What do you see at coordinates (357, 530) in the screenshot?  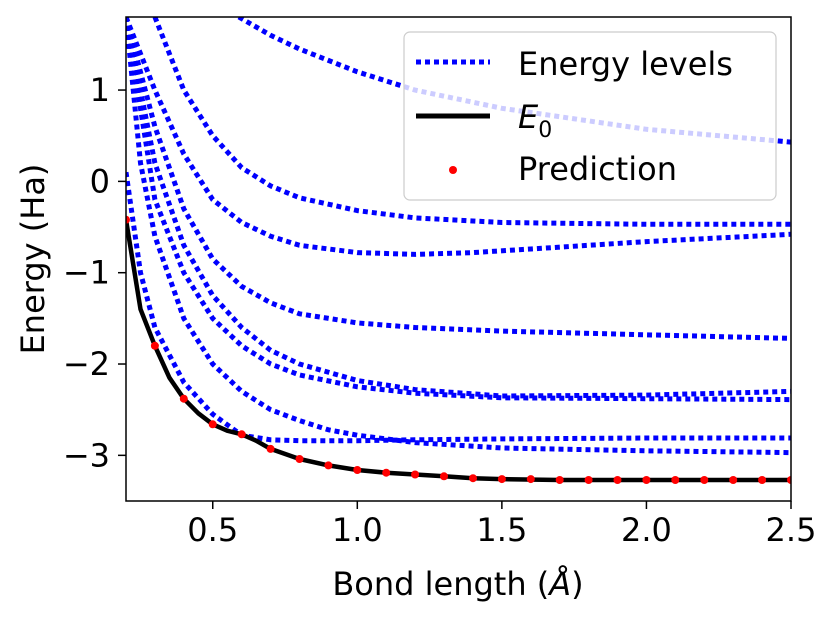 I see `x-tick-label: 1.0` at bounding box center [357, 530].